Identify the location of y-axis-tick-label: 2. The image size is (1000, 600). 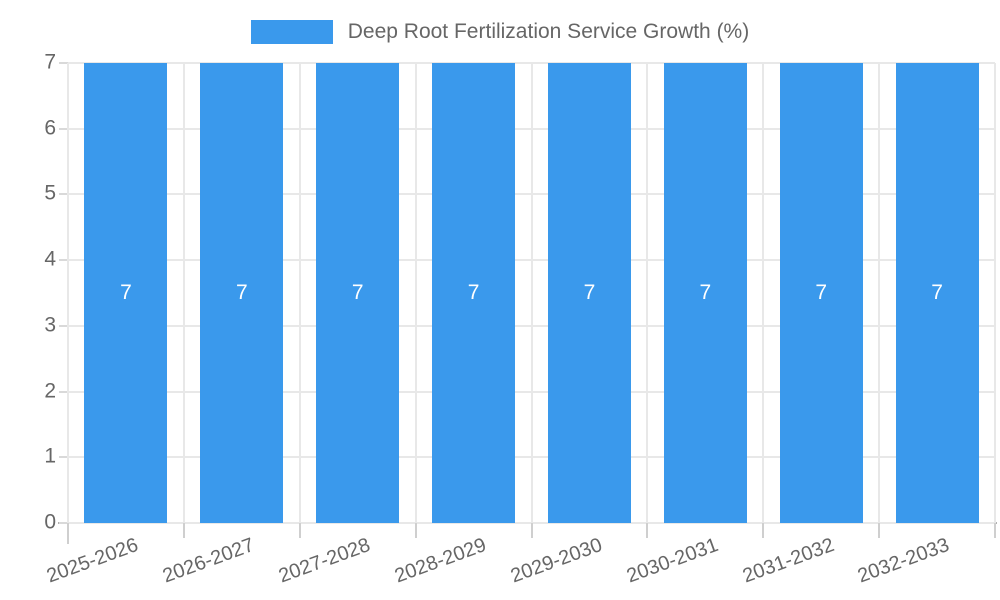
(50, 391).